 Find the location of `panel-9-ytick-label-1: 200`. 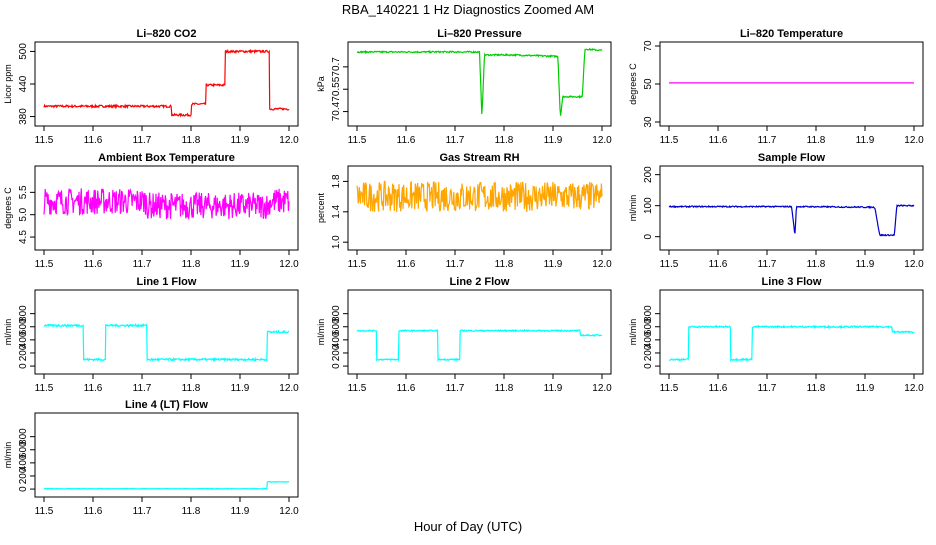

panel-9-ytick-label-1: 200 is located at coordinates (648, 352).